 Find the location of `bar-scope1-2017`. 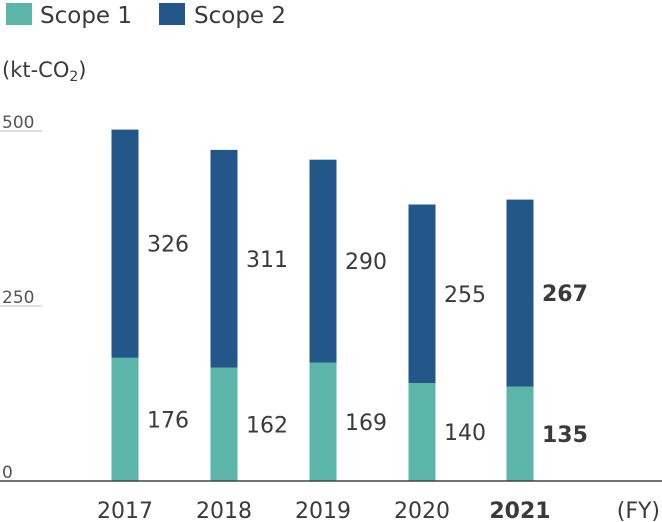

bar-scope1-2017 is located at coordinates (125, 419).